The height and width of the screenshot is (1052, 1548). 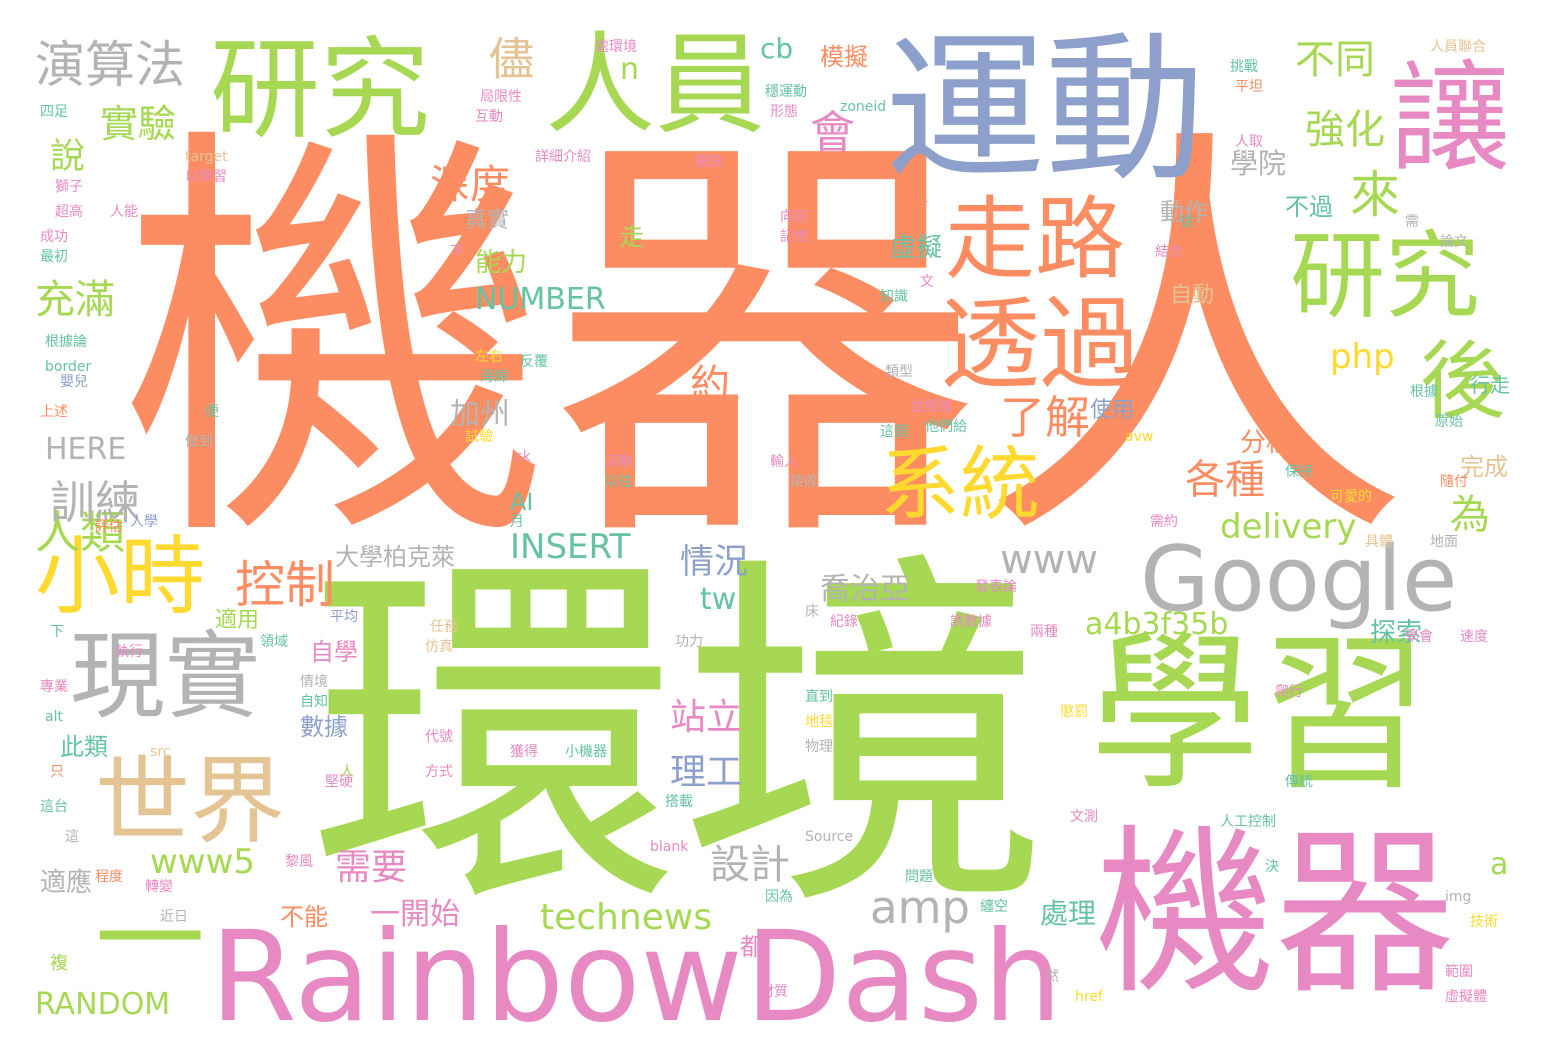 What do you see at coordinates (774, 992) in the screenshot?
I see `word-cloud-word: 材質` at bounding box center [774, 992].